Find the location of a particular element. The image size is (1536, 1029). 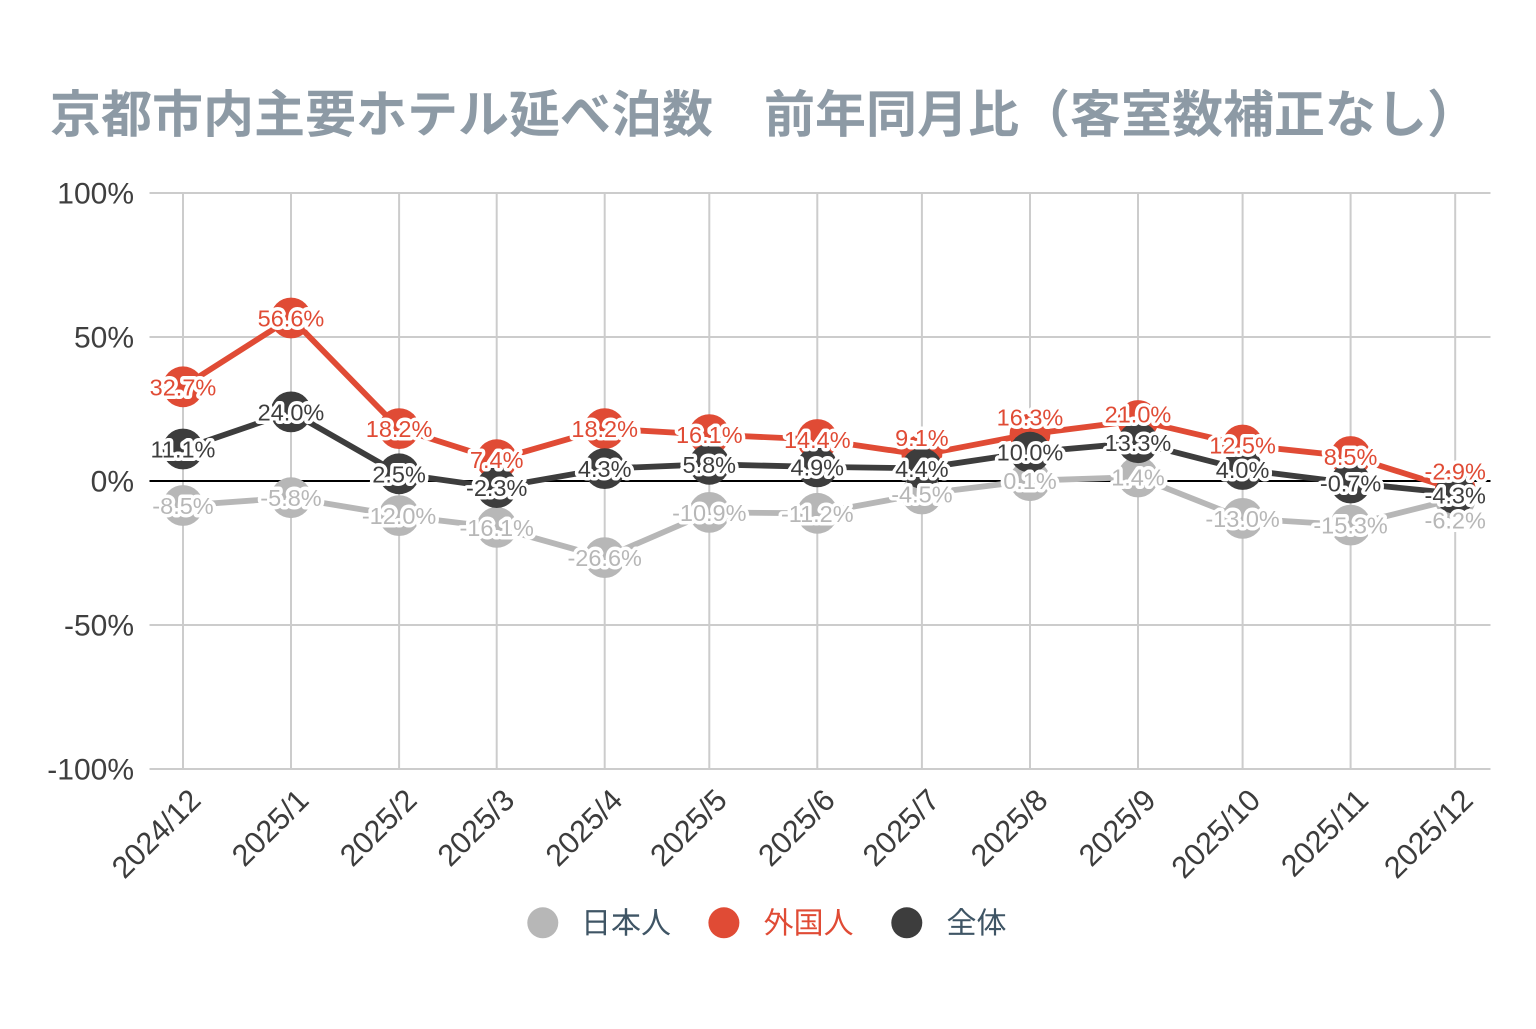

svg-text: -26.6% is located at coordinates (604, 558).